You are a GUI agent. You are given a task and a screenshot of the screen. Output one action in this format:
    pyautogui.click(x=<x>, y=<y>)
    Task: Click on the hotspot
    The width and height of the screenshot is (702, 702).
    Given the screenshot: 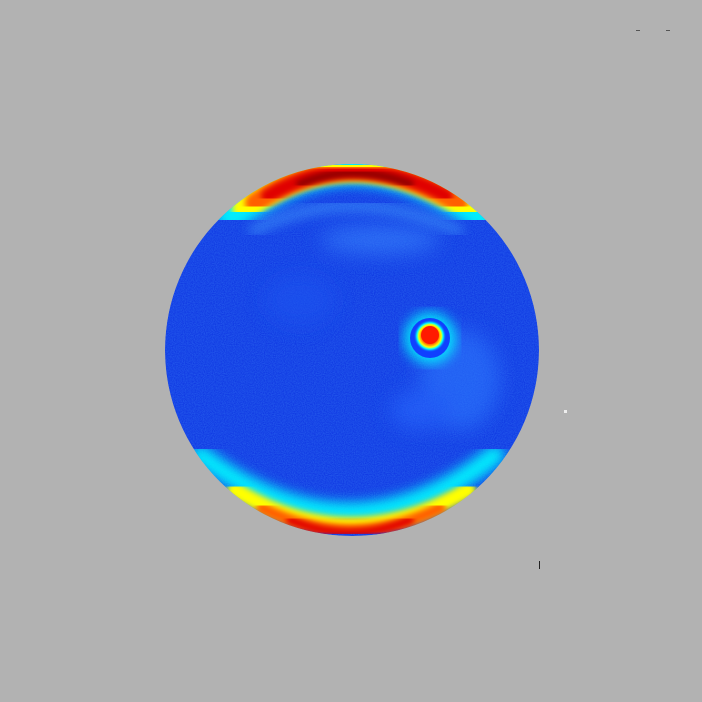 What is the action you would take?
    pyautogui.click(x=430, y=338)
    